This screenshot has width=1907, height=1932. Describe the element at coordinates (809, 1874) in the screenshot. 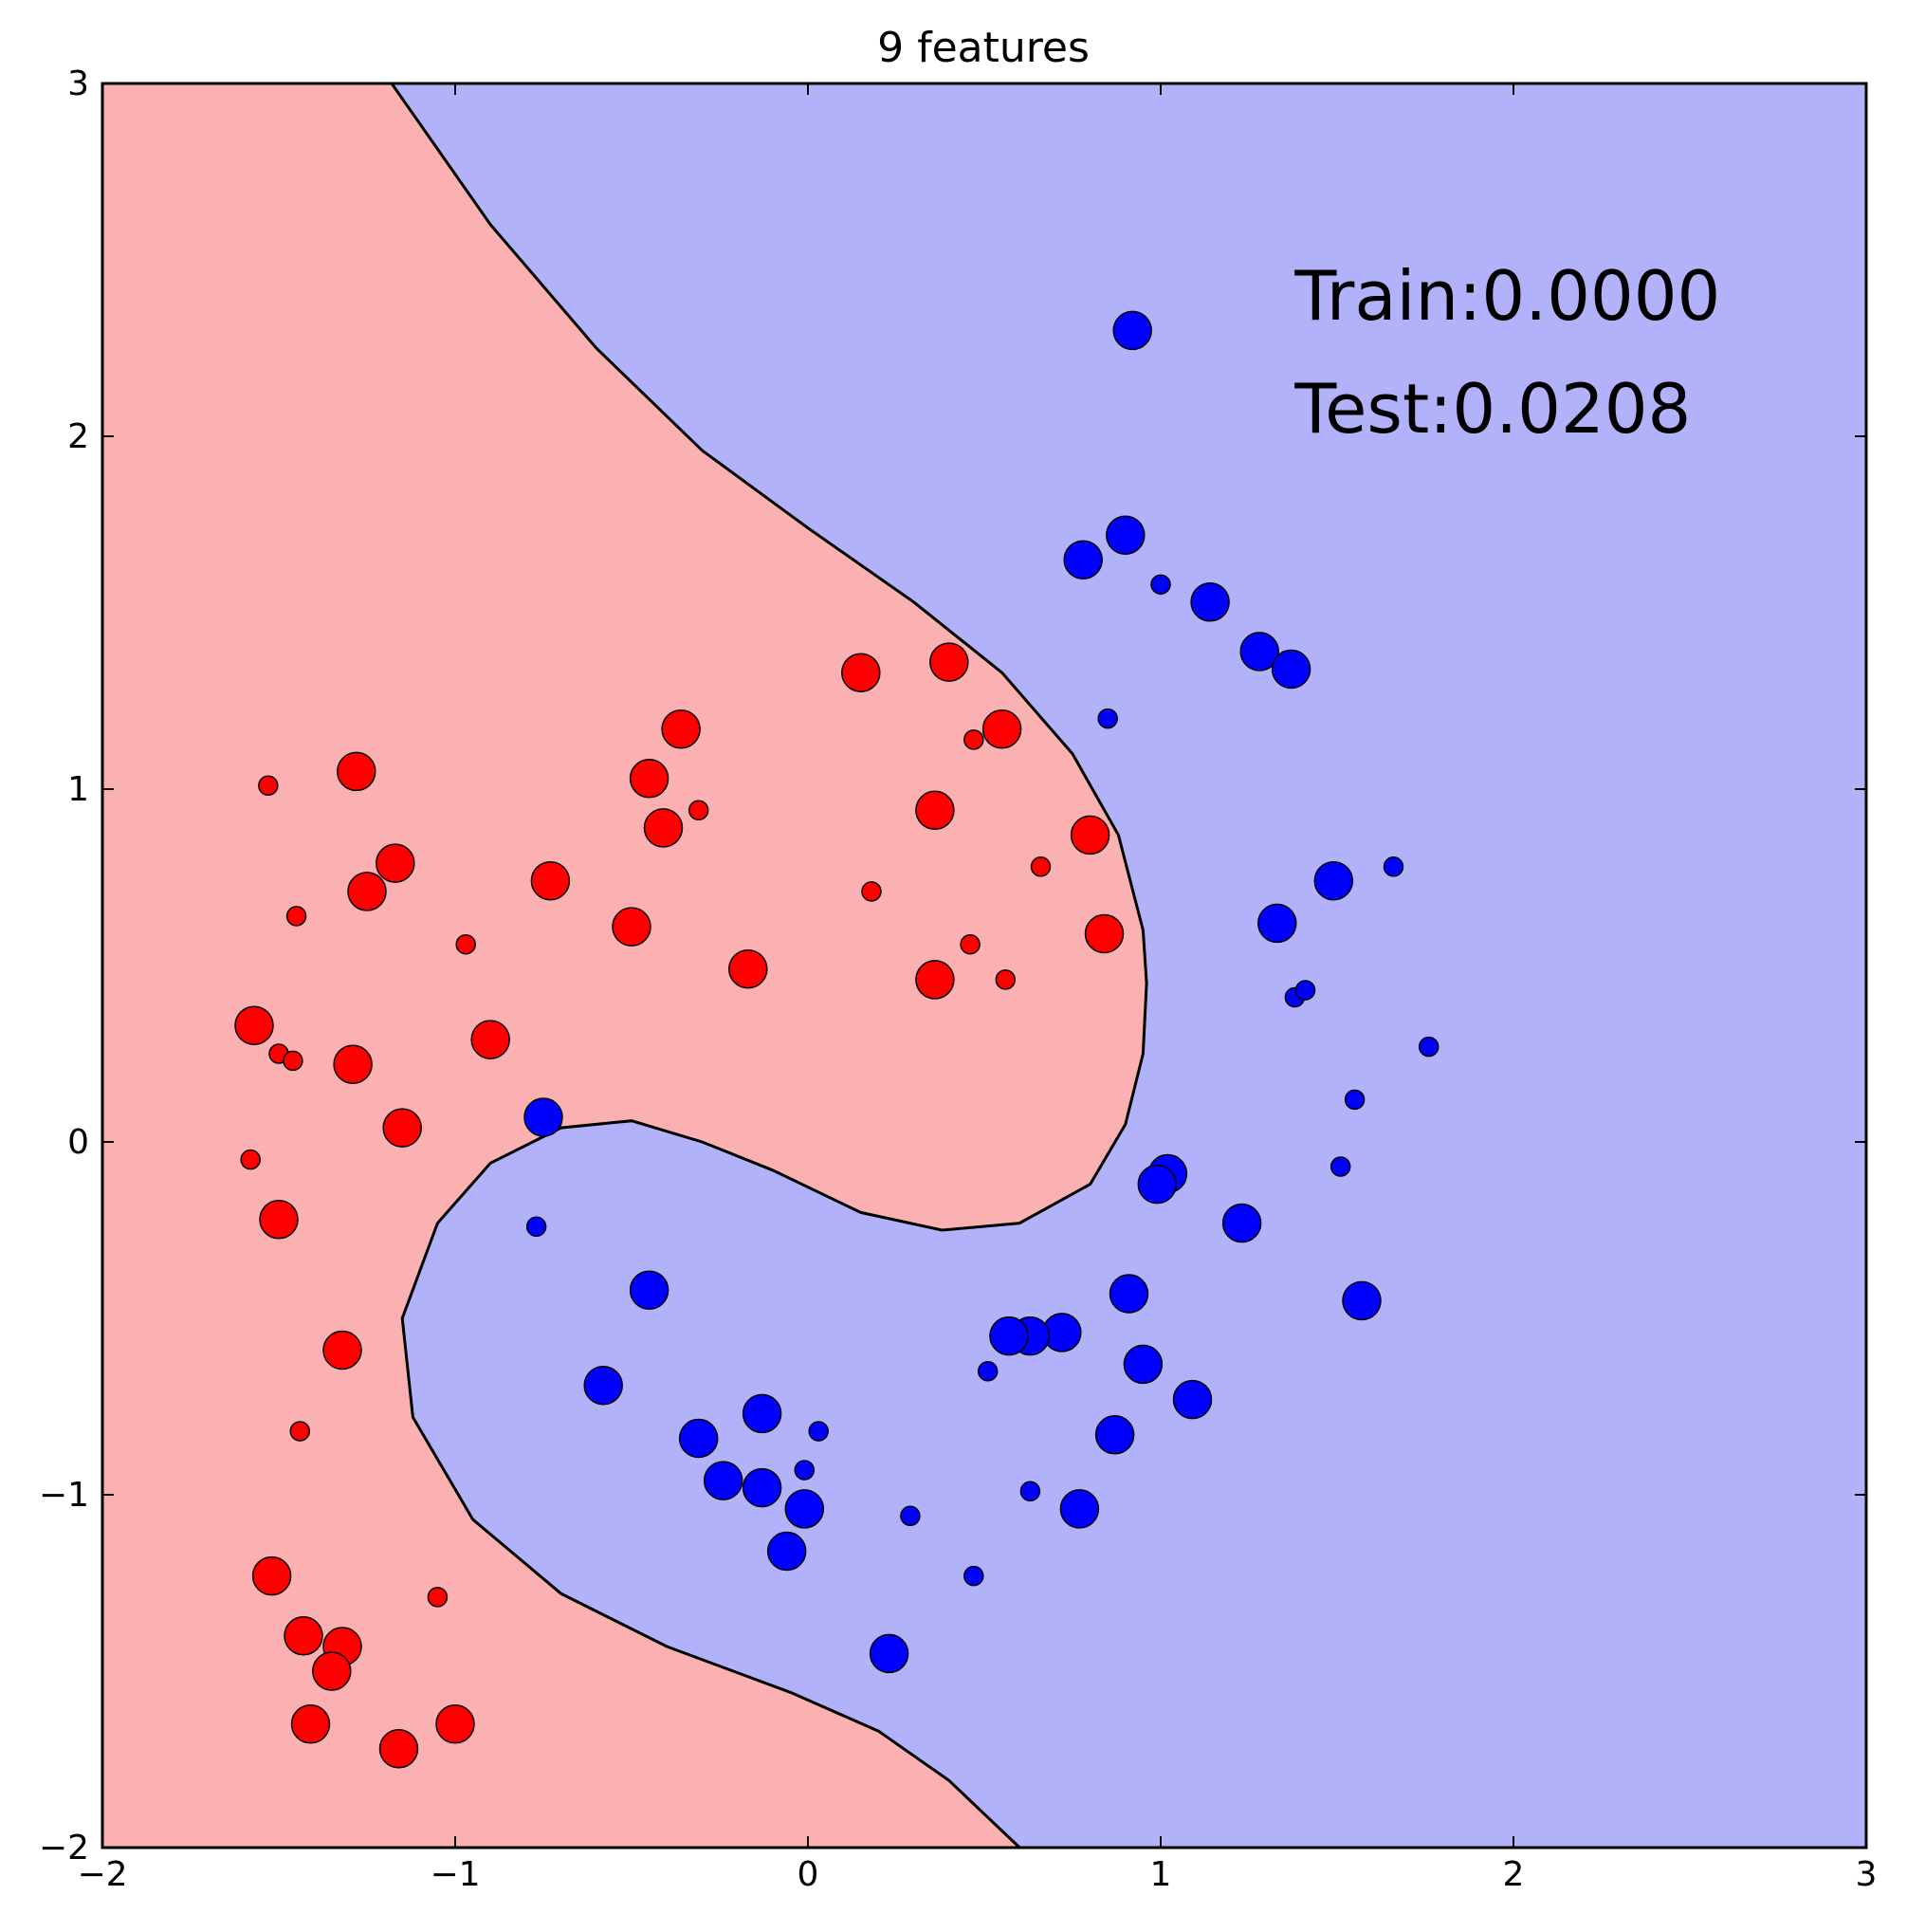

I see `x-tick-label-2: 0` at that location.